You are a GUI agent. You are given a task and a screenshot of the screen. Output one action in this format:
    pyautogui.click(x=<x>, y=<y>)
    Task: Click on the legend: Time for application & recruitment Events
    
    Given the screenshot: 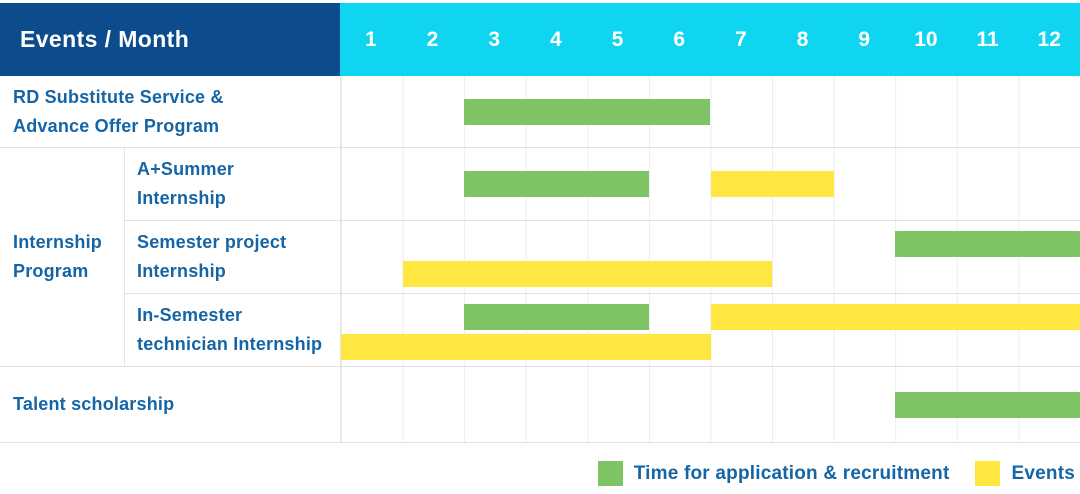 What is the action you would take?
    pyautogui.click(x=836, y=473)
    